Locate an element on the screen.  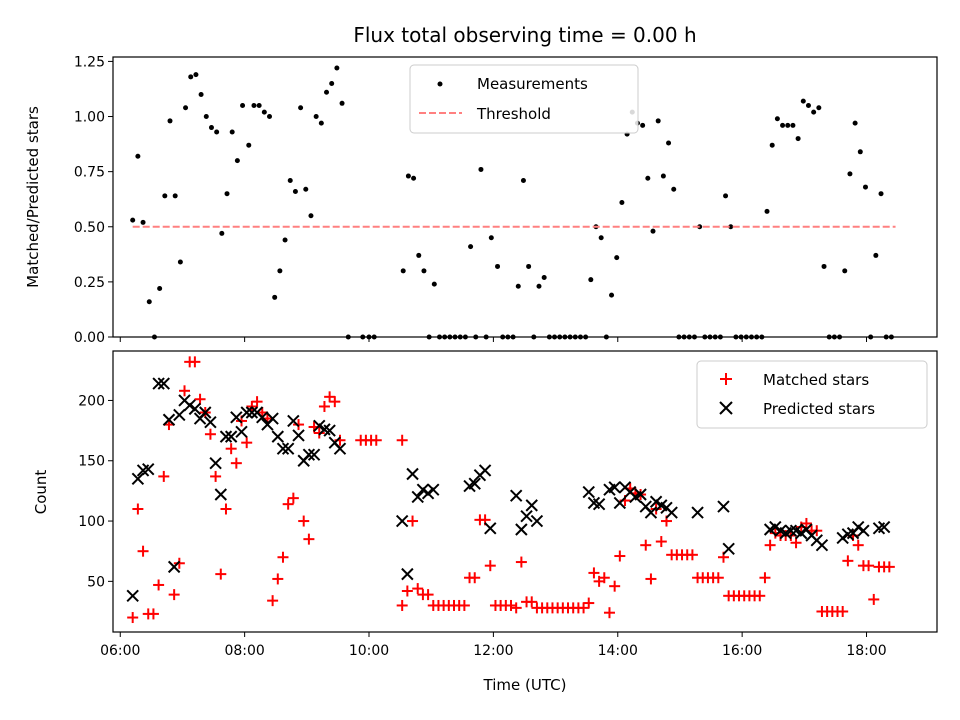
top-legend-box is located at coordinates (524, 99).